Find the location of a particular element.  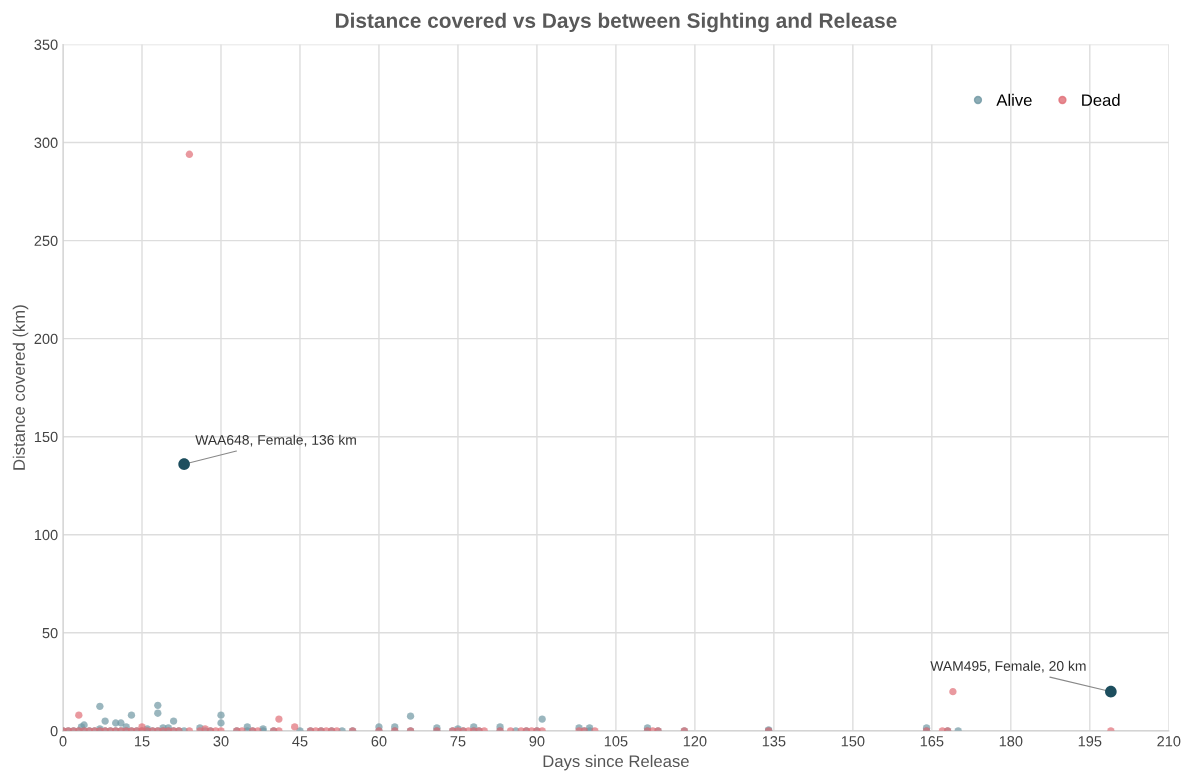

x-tick-label: 75 is located at coordinates (458, 741).